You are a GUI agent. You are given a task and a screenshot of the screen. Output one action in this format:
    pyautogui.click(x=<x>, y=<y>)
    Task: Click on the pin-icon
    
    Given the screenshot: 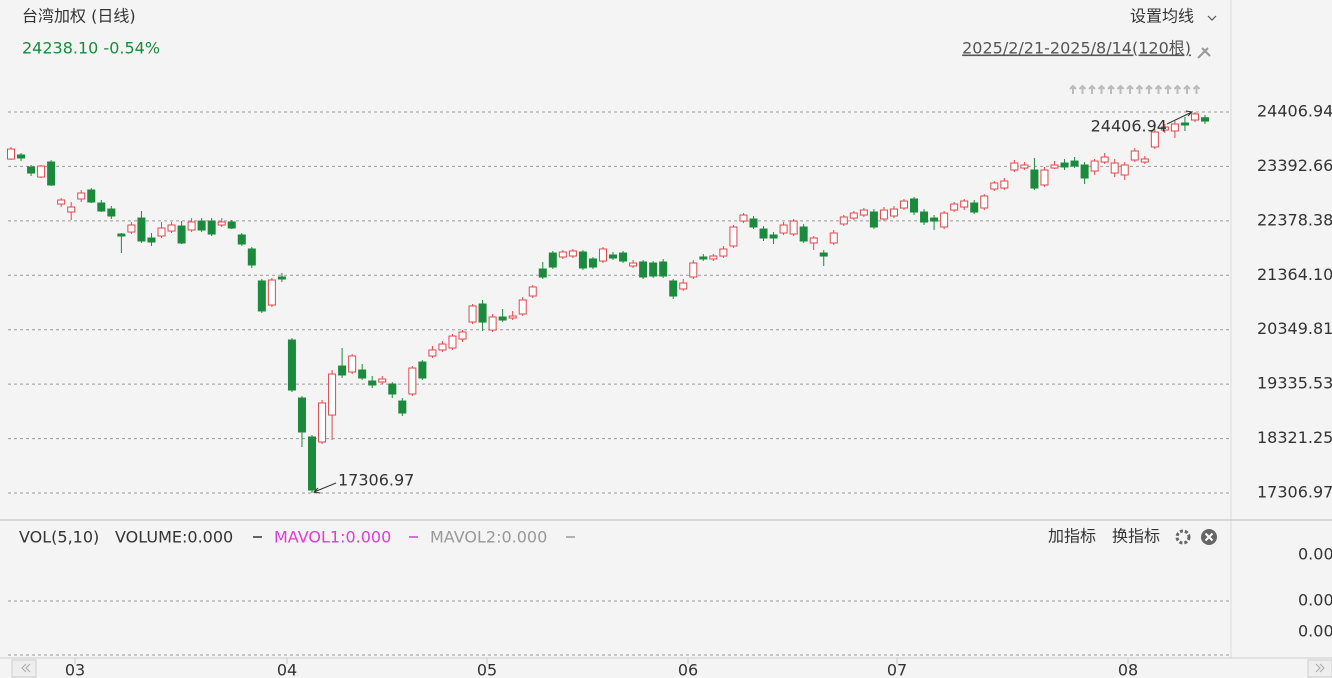 What is the action you would take?
    pyautogui.click(x=1204, y=53)
    